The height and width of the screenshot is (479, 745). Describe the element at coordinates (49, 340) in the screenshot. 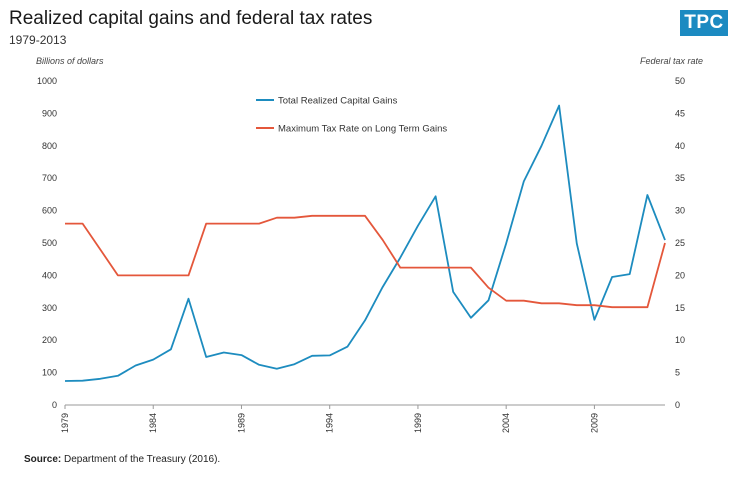

I see `left-tick-label: 200` at that location.